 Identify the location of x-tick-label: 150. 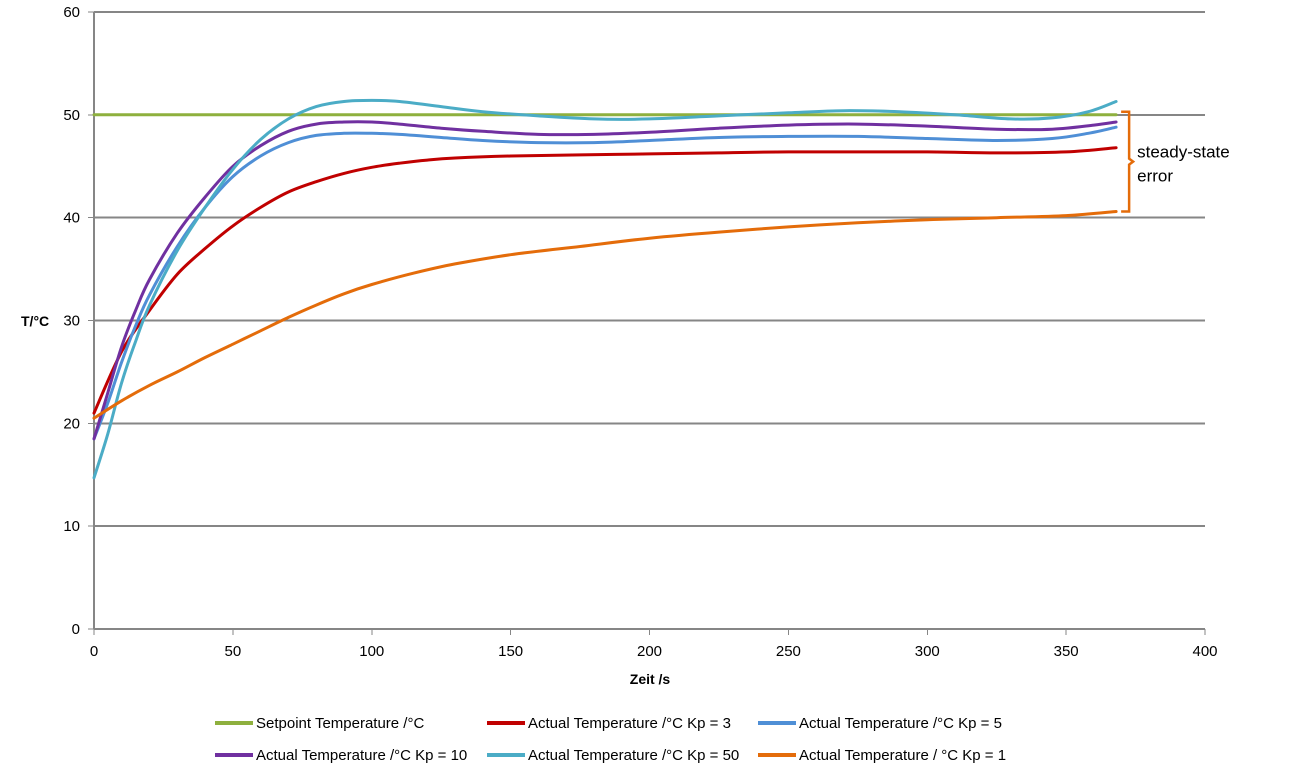
(510, 651).